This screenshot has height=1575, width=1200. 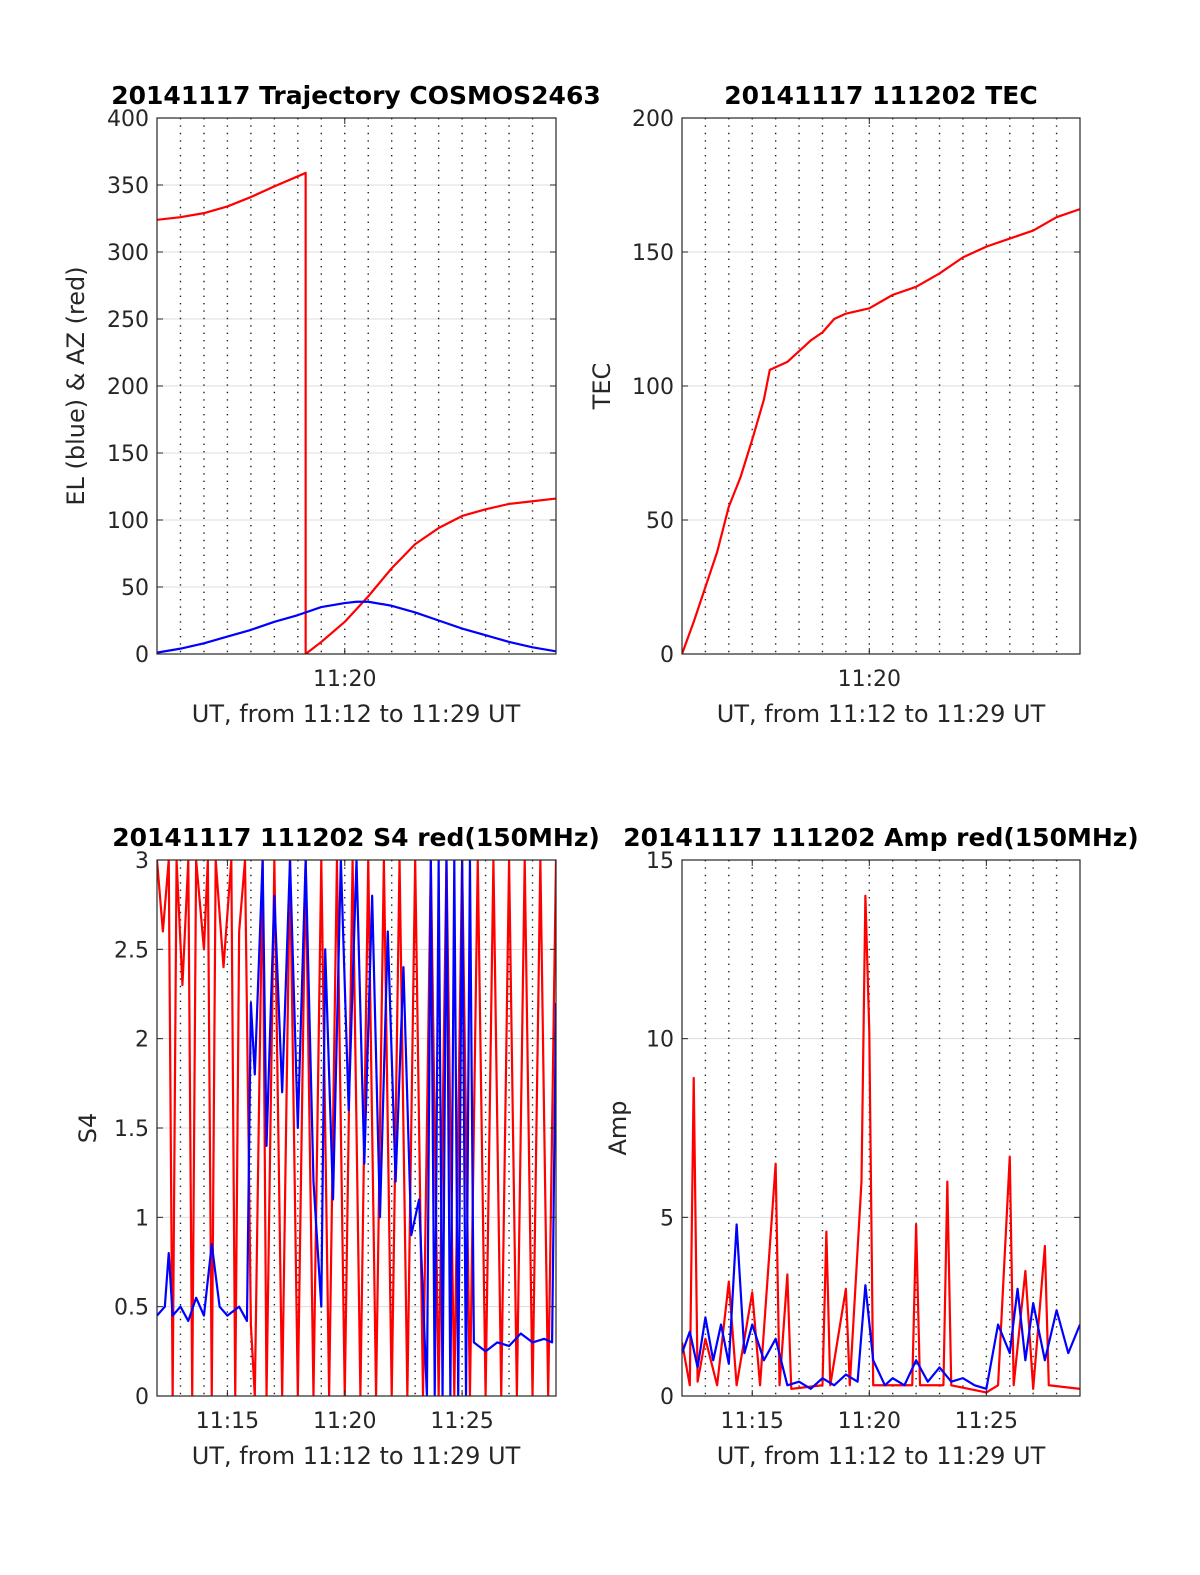 What do you see at coordinates (128, 119) in the screenshot?
I see `y-tick-label: 400` at bounding box center [128, 119].